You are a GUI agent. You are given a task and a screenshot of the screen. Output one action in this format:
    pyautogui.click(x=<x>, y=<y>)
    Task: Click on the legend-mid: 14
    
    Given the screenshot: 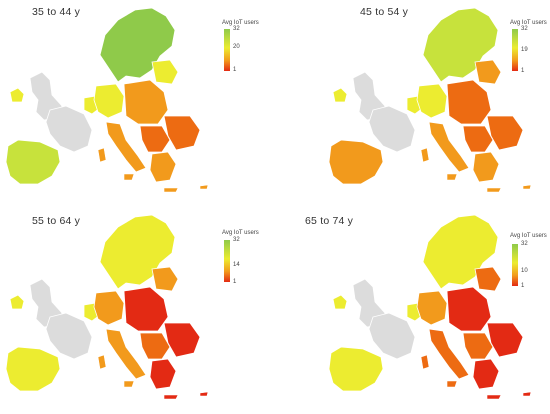 What is the action you would take?
    pyautogui.click(x=236, y=265)
    